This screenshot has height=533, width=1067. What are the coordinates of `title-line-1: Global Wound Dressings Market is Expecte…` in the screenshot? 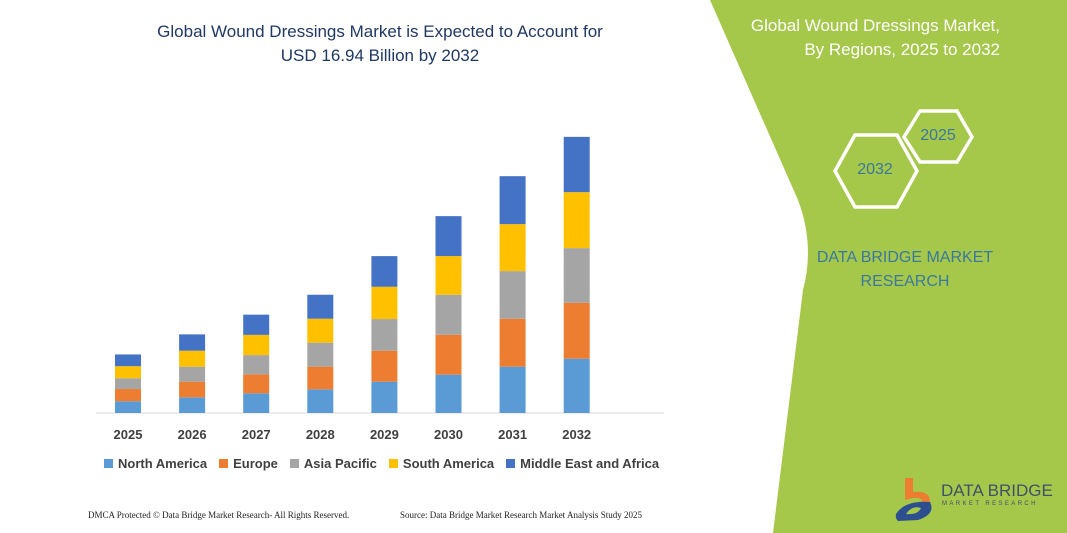 It's located at (380, 31).